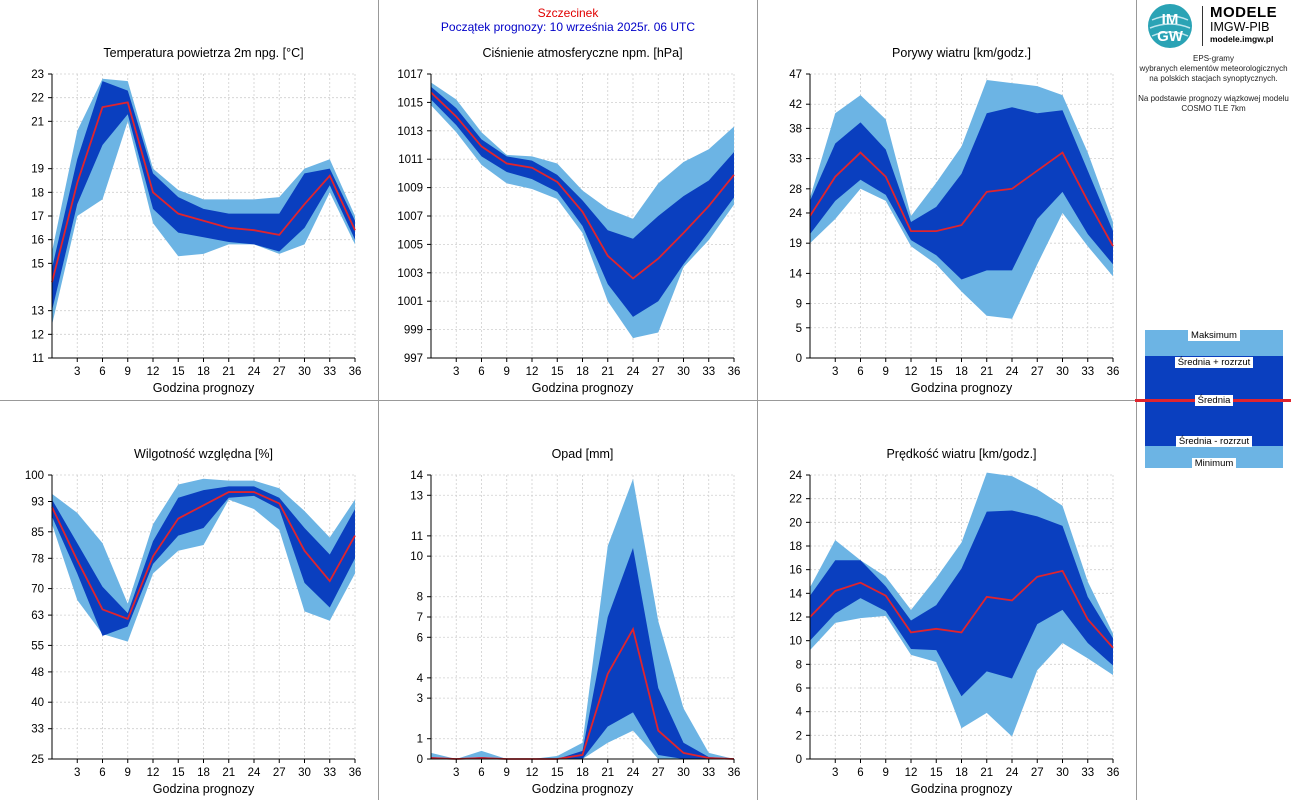  Describe the element at coordinates (37, 122) in the screenshot. I see `y-tick-label: 21` at that location.